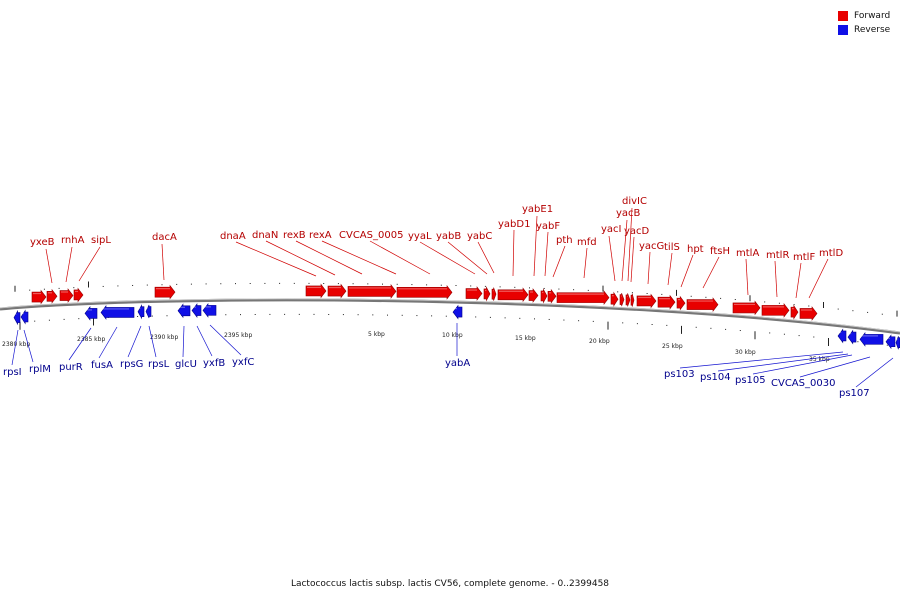 Image resolution: width=900 pixels, height=600 pixels. Describe the element at coordinates (672, 247) in the screenshot. I see `forward-gene-label: tilS` at that location.